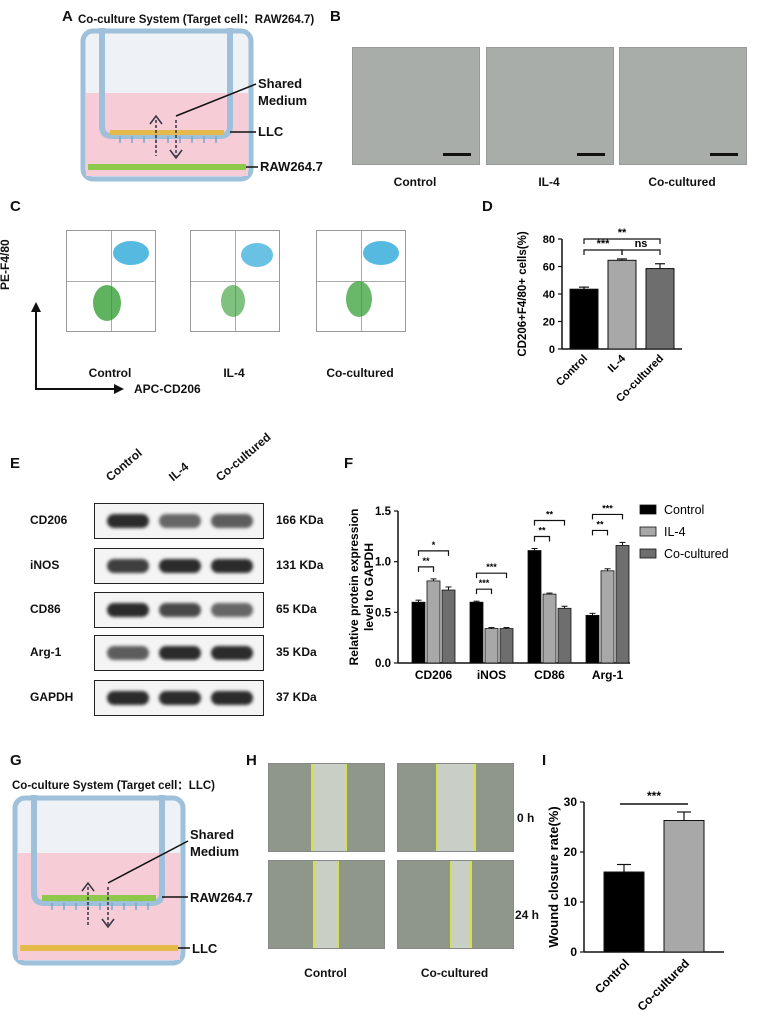 The width and height of the screenshot is (765, 1016). Describe the element at coordinates (67, 16) in the screenshot. I see `panel-label-a: A` at that location.